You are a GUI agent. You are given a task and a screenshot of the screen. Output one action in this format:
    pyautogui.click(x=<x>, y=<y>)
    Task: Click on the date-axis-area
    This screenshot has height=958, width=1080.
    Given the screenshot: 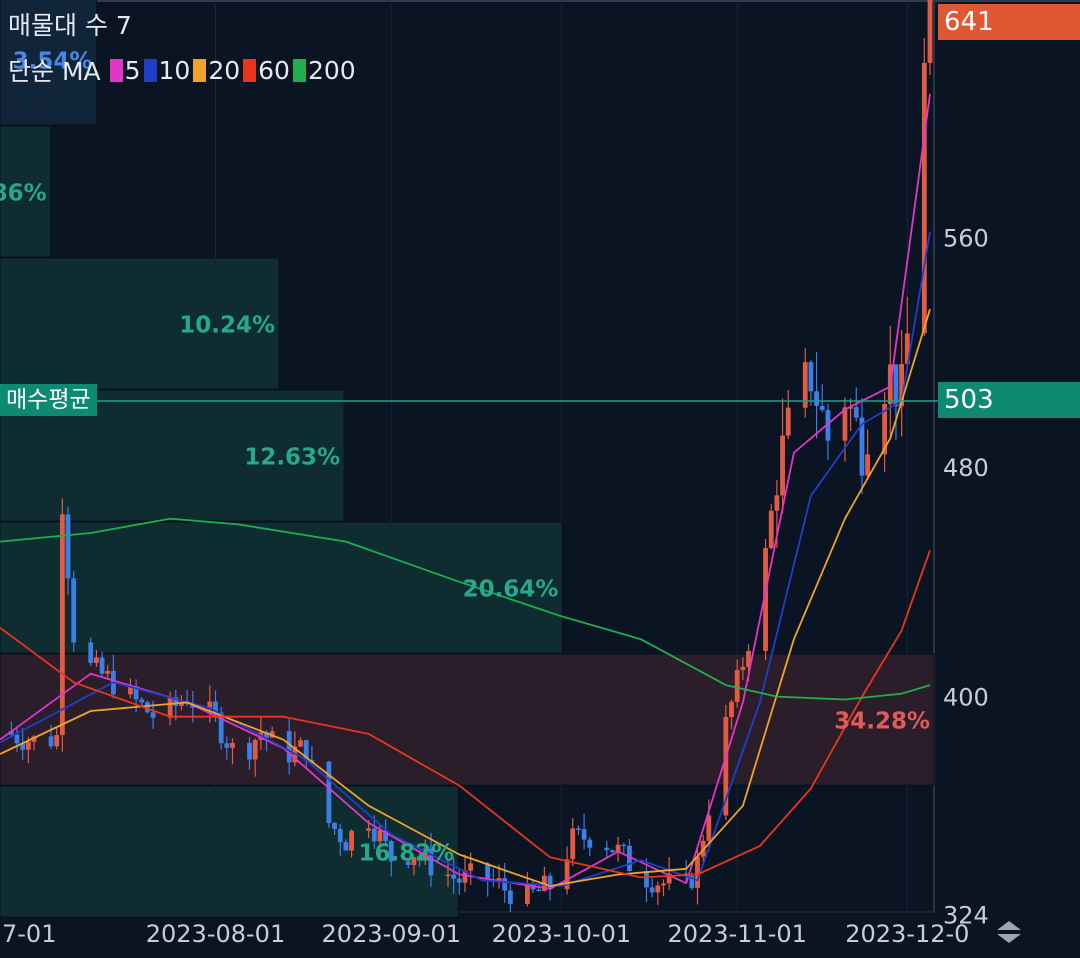 What is the action you would take?
    pyautogui.click(x=467, y=933)
    